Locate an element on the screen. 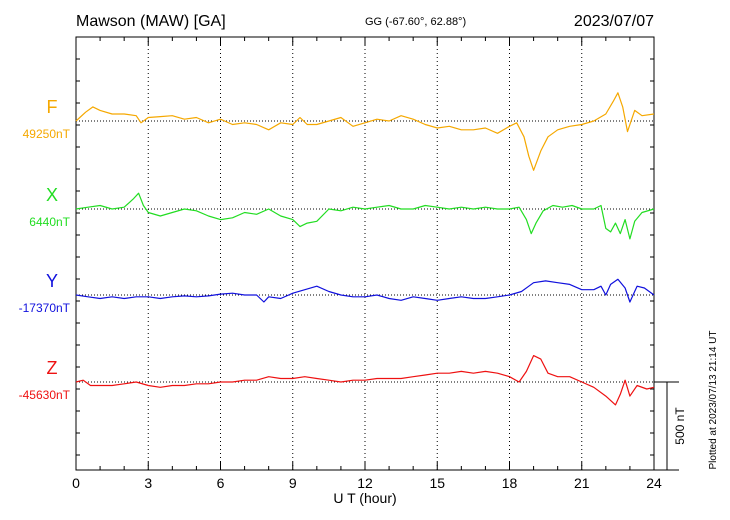 Image resolution: width=730 pixels, height=520 pixels. x-tick-label: 15 is located at coordinates (437, 483).